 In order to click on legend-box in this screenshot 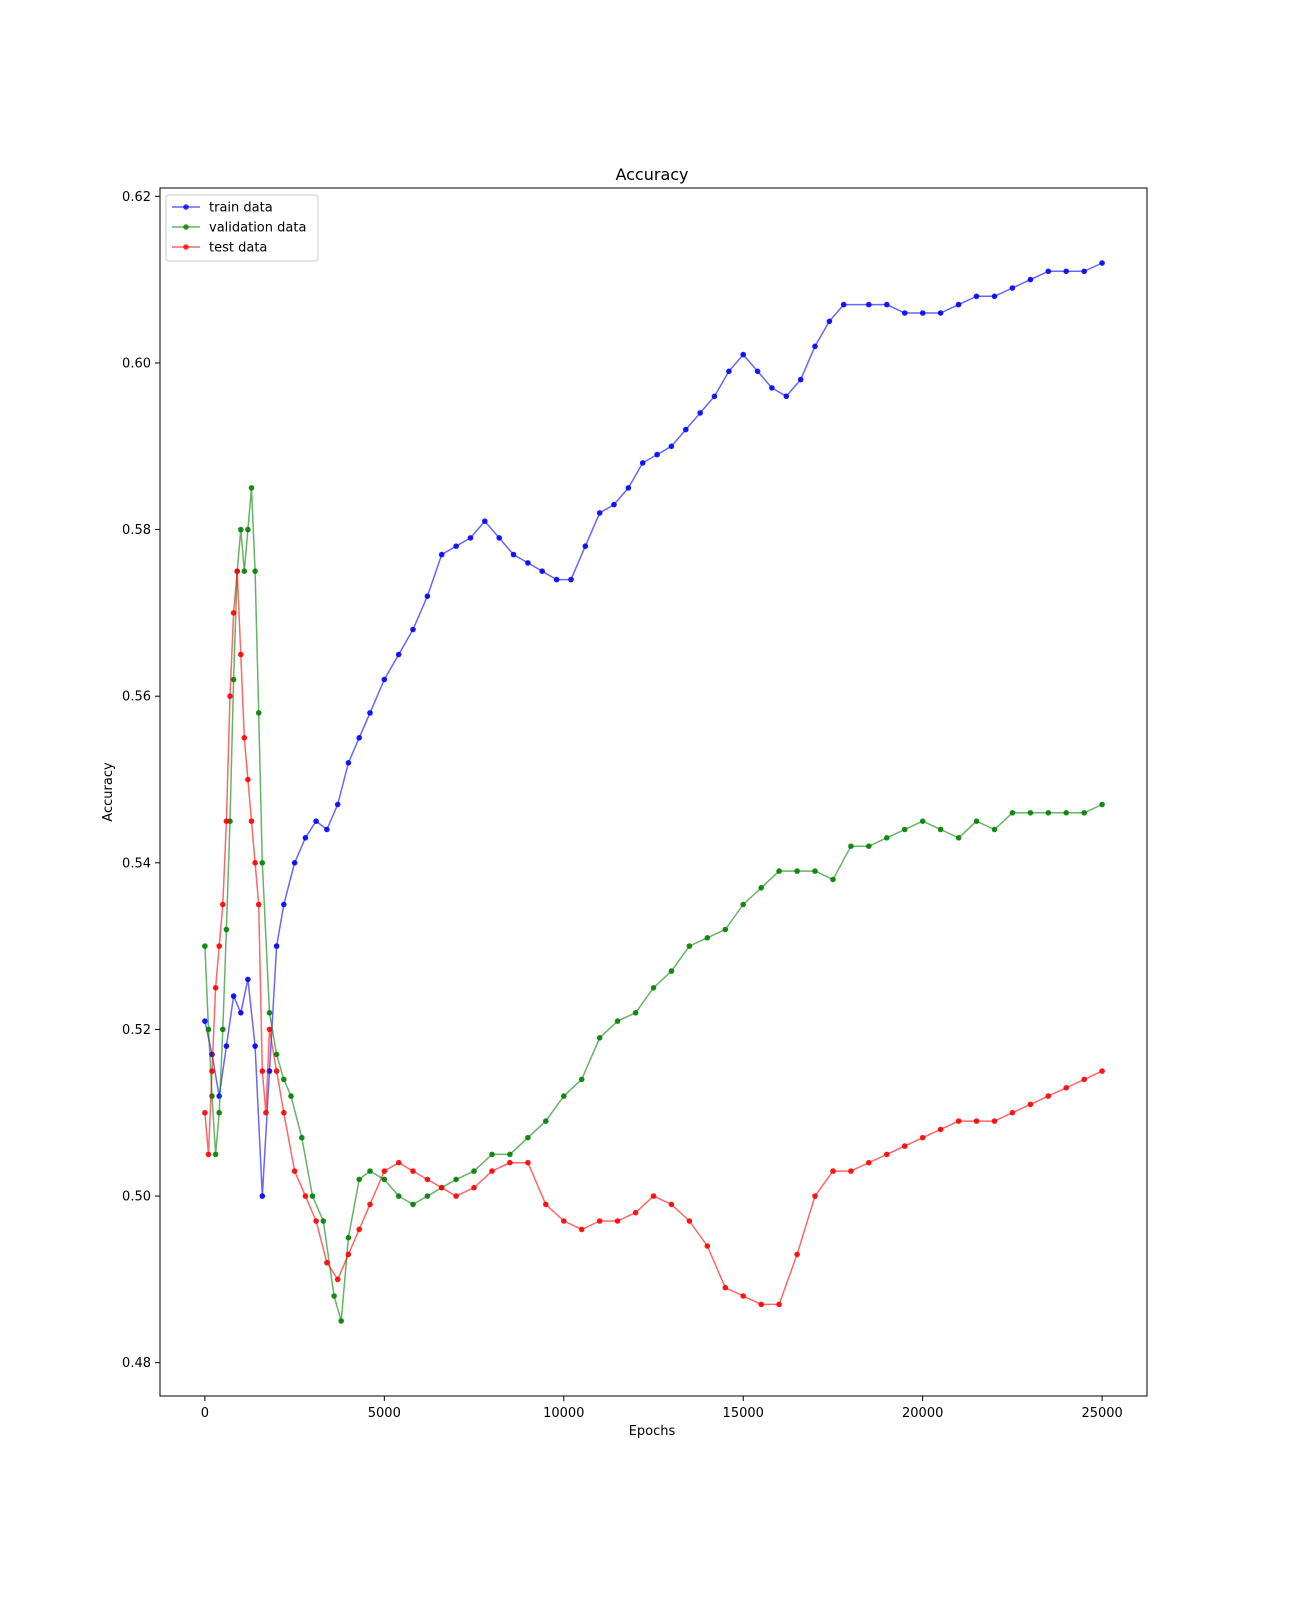, I will do `click(242, 228)`.